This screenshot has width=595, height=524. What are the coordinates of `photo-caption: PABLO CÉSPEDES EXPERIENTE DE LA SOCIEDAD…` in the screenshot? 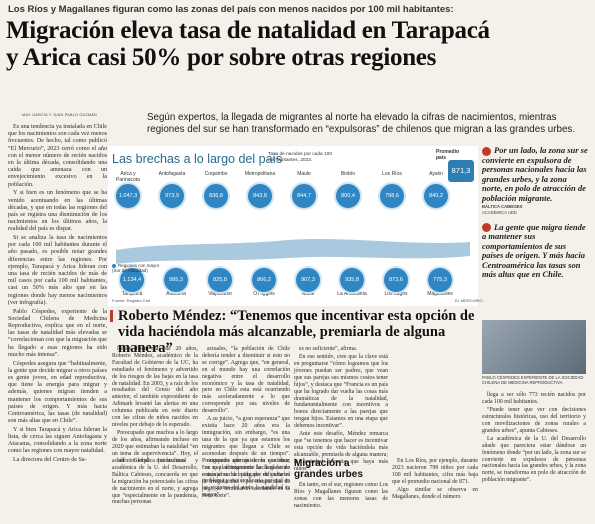 It's located at (533, 380).